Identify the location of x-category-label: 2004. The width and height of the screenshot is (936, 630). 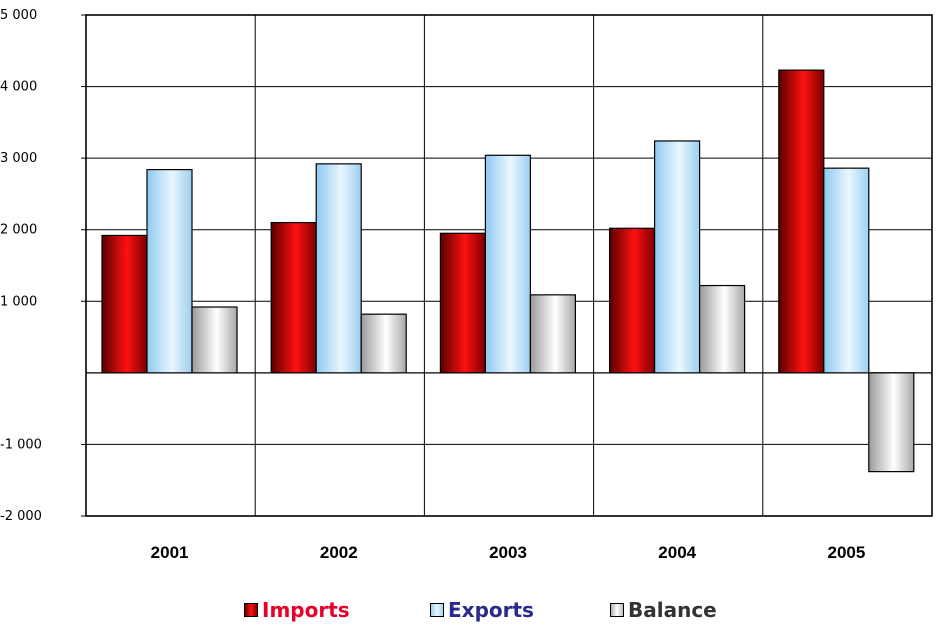
(677, 552).